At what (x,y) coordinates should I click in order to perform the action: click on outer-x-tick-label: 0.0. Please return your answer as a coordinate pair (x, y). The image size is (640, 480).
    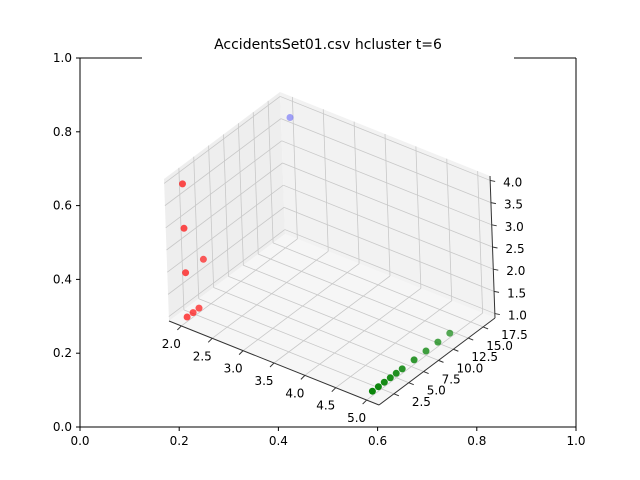
    Looking at the image, I should click on (79, 441).